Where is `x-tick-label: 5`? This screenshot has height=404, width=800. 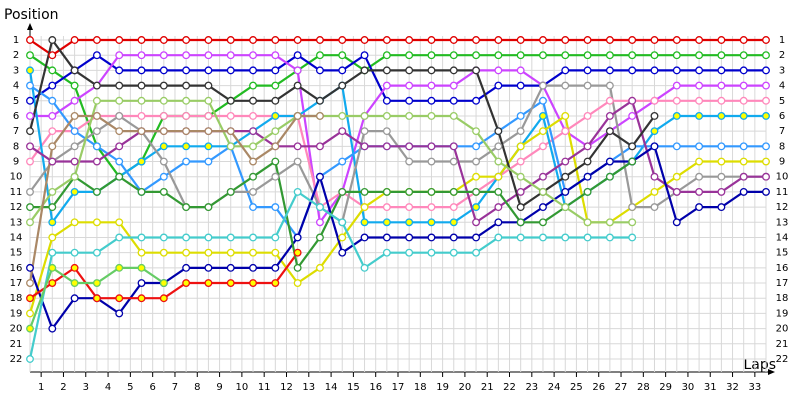 x-tick-label: 5 is located at coordinates (130, 387).